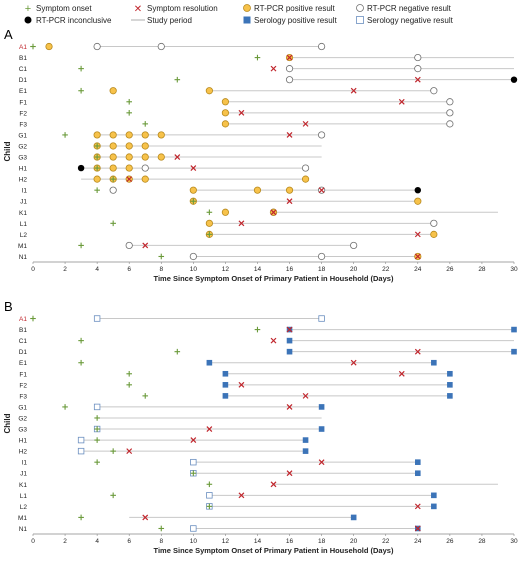  What do you see at coordinates (23, 180) in the screenshot?
I see `row-label: H2` at bounding box center [23, 180].